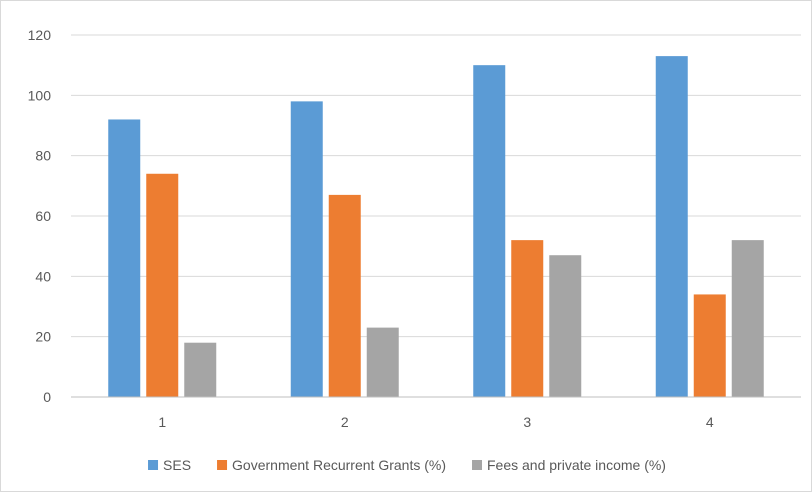  Describe the element at coordinates (710, 422) in the screenshot. I see `x-tick-label: 4` at that location.